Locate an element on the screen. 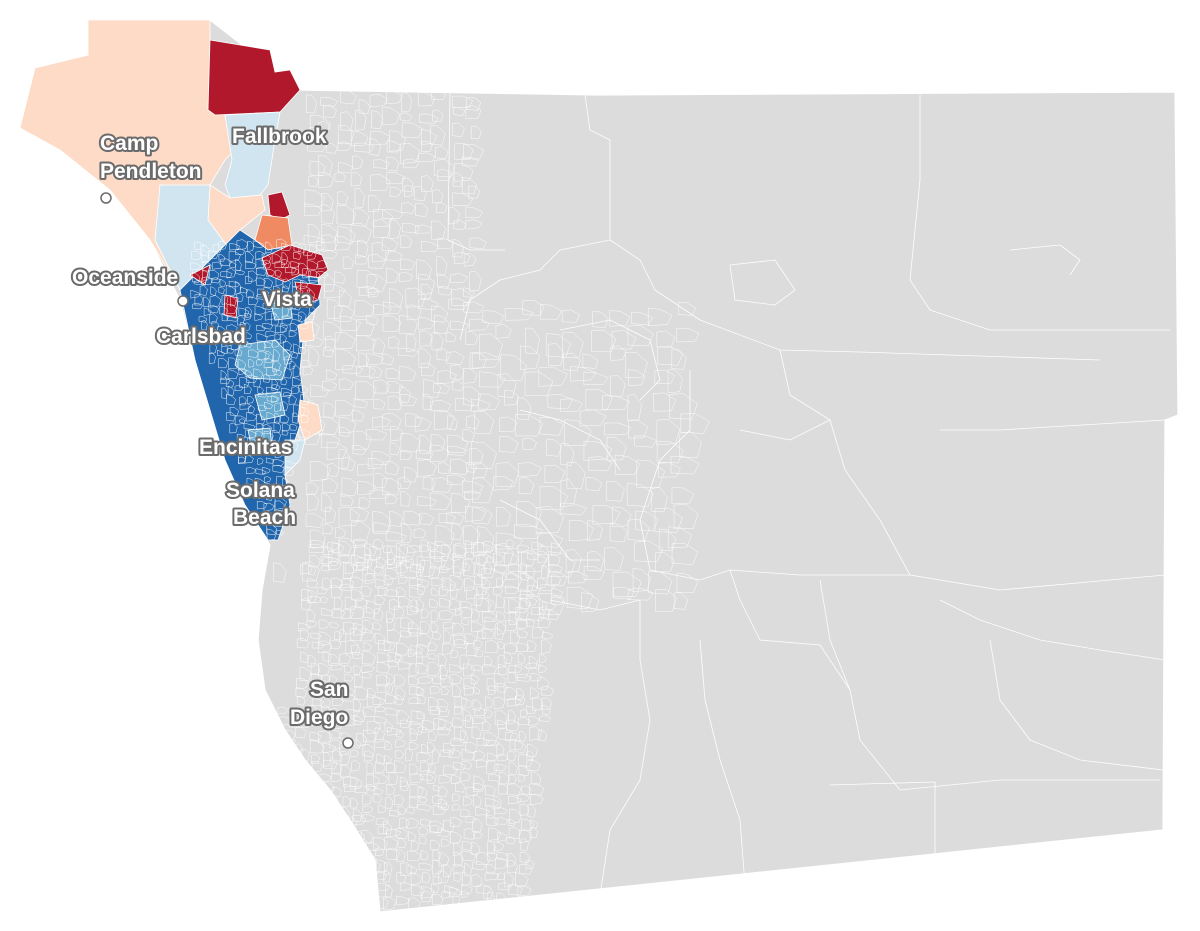  city-label-line: Diego is located at coordinates (319, 717).